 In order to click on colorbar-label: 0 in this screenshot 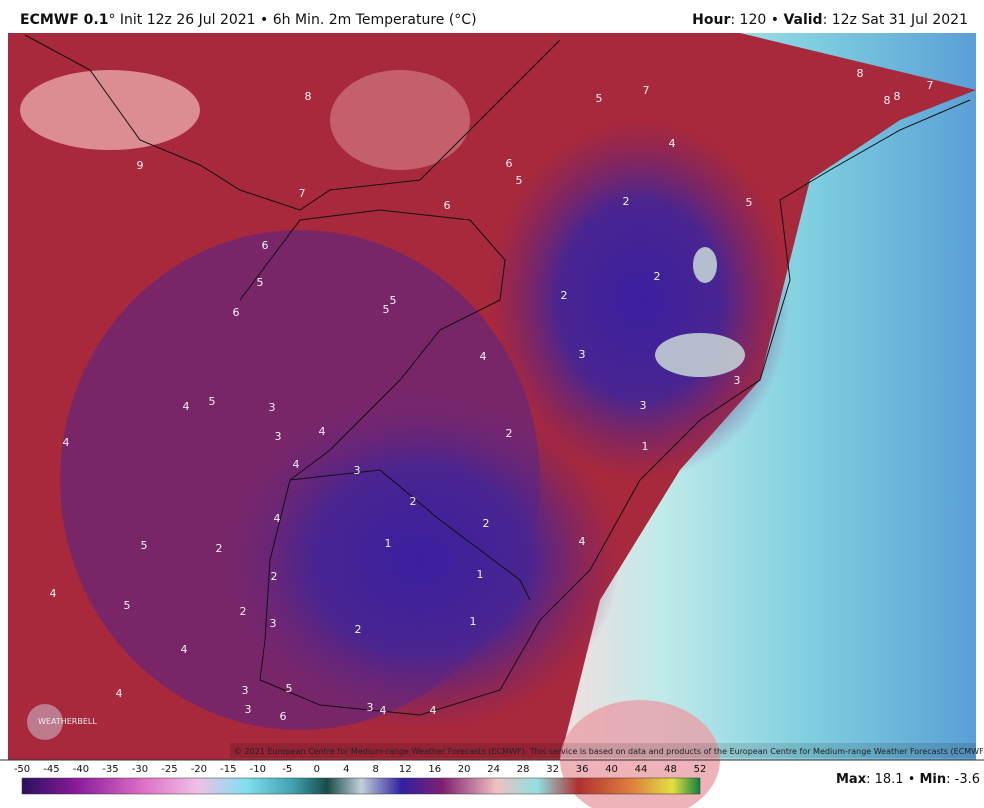, I will do `click(317, 769)`.